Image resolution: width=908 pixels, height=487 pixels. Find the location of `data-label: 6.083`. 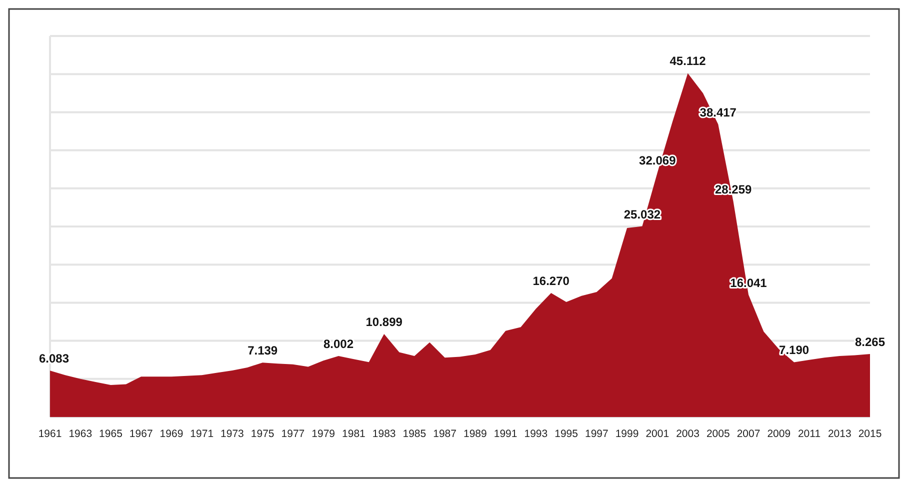

data-label: 6.083 is located at coordinates (54, 359).